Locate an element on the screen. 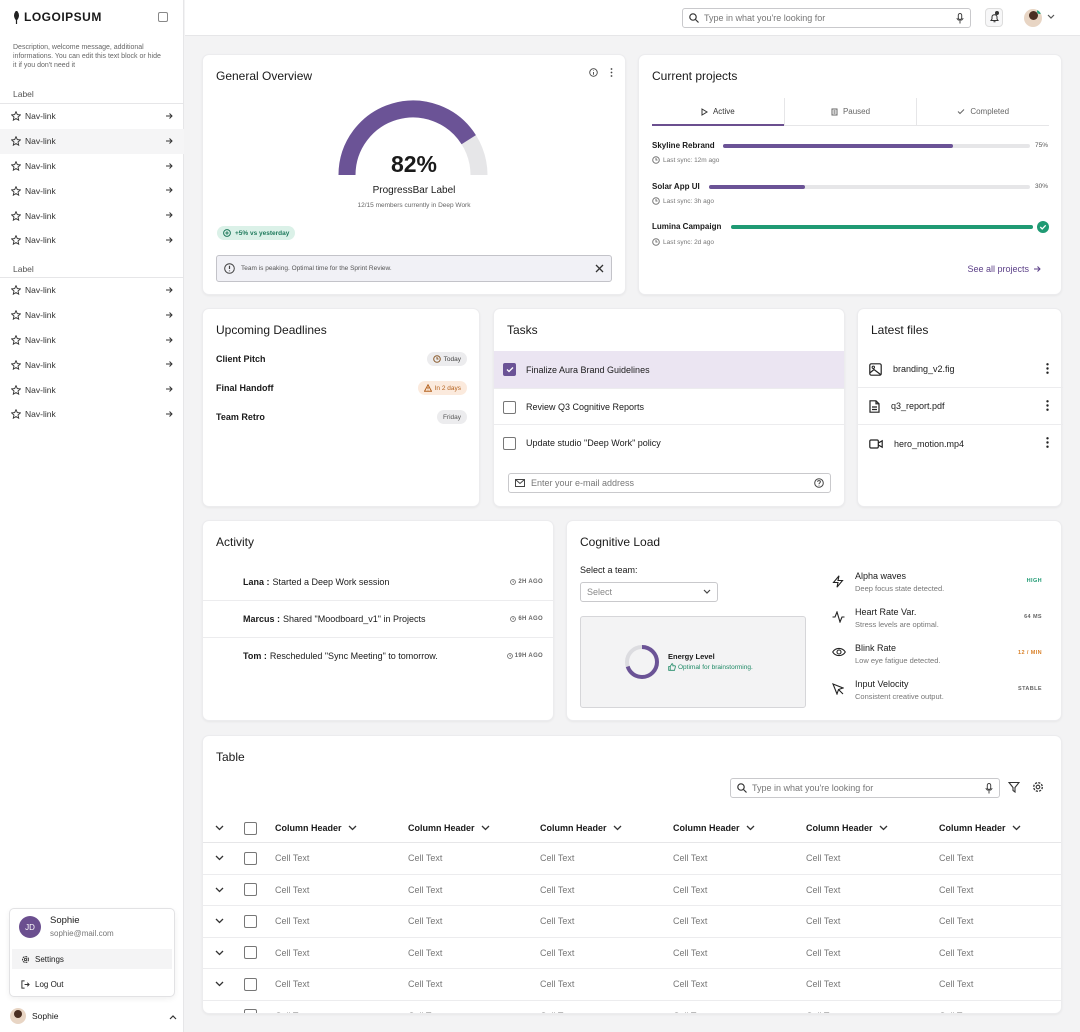 The image size is (1080, 1032). logout-menu-item: Log Out is located at coordinates (92, 984).